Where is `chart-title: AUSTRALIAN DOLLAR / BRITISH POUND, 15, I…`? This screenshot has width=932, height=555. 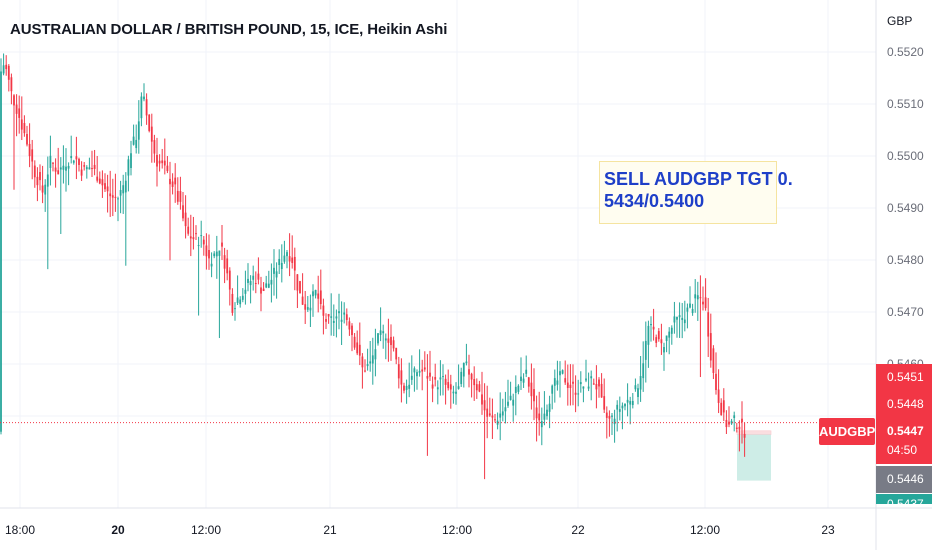 chart-title: AUSTRALIAN DOLLAR / BRITISH POUND, 15, I… is located at coordinates (229, 29).